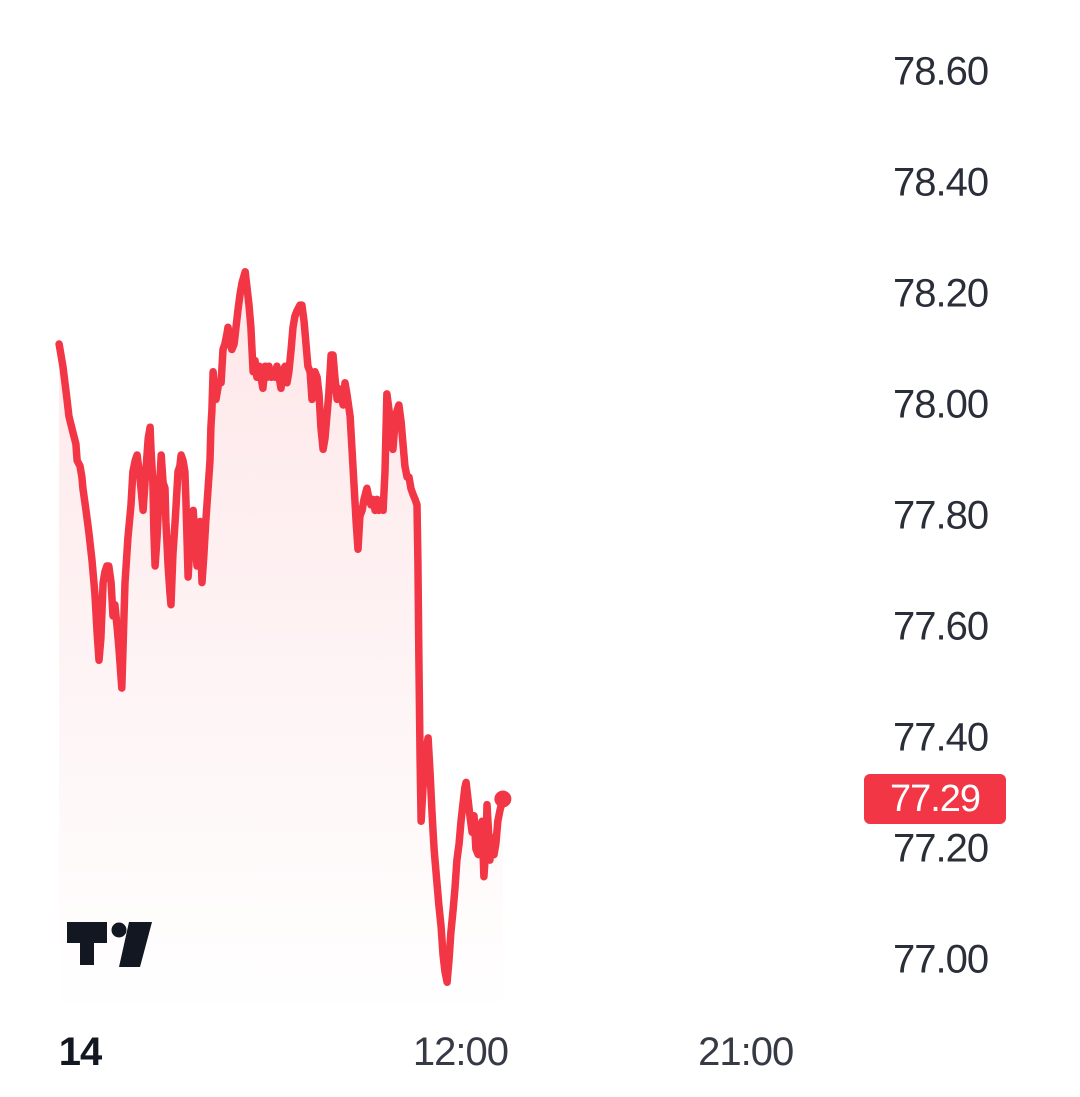 The height and width of the screenshot is (1097, 1080). What do you see at coordinates (941, 848) in the screenshot?
I see `price-axis-label: 77.20` at bounding box center [941, 848].